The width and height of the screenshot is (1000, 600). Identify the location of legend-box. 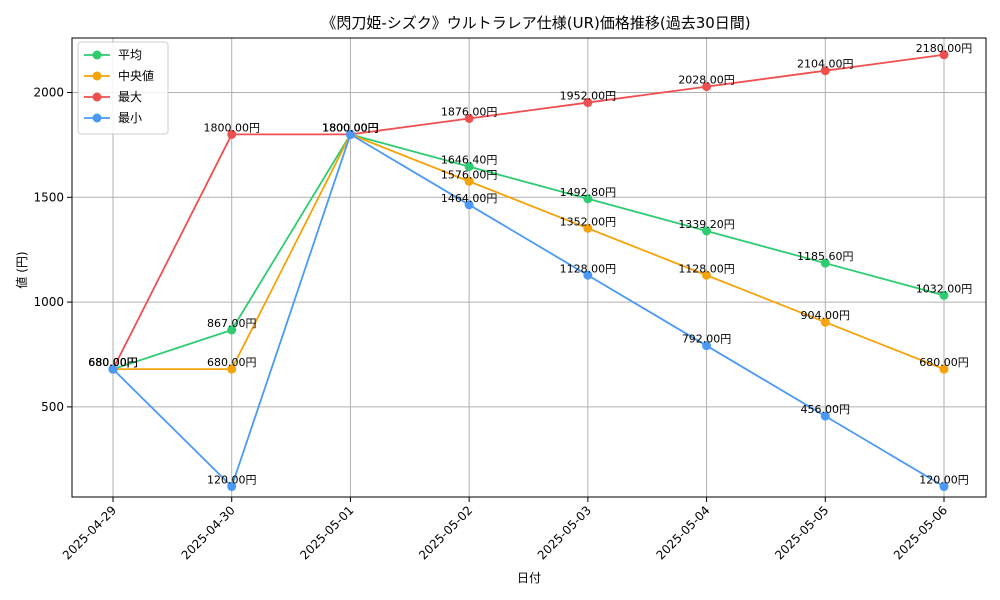
(123, 88).